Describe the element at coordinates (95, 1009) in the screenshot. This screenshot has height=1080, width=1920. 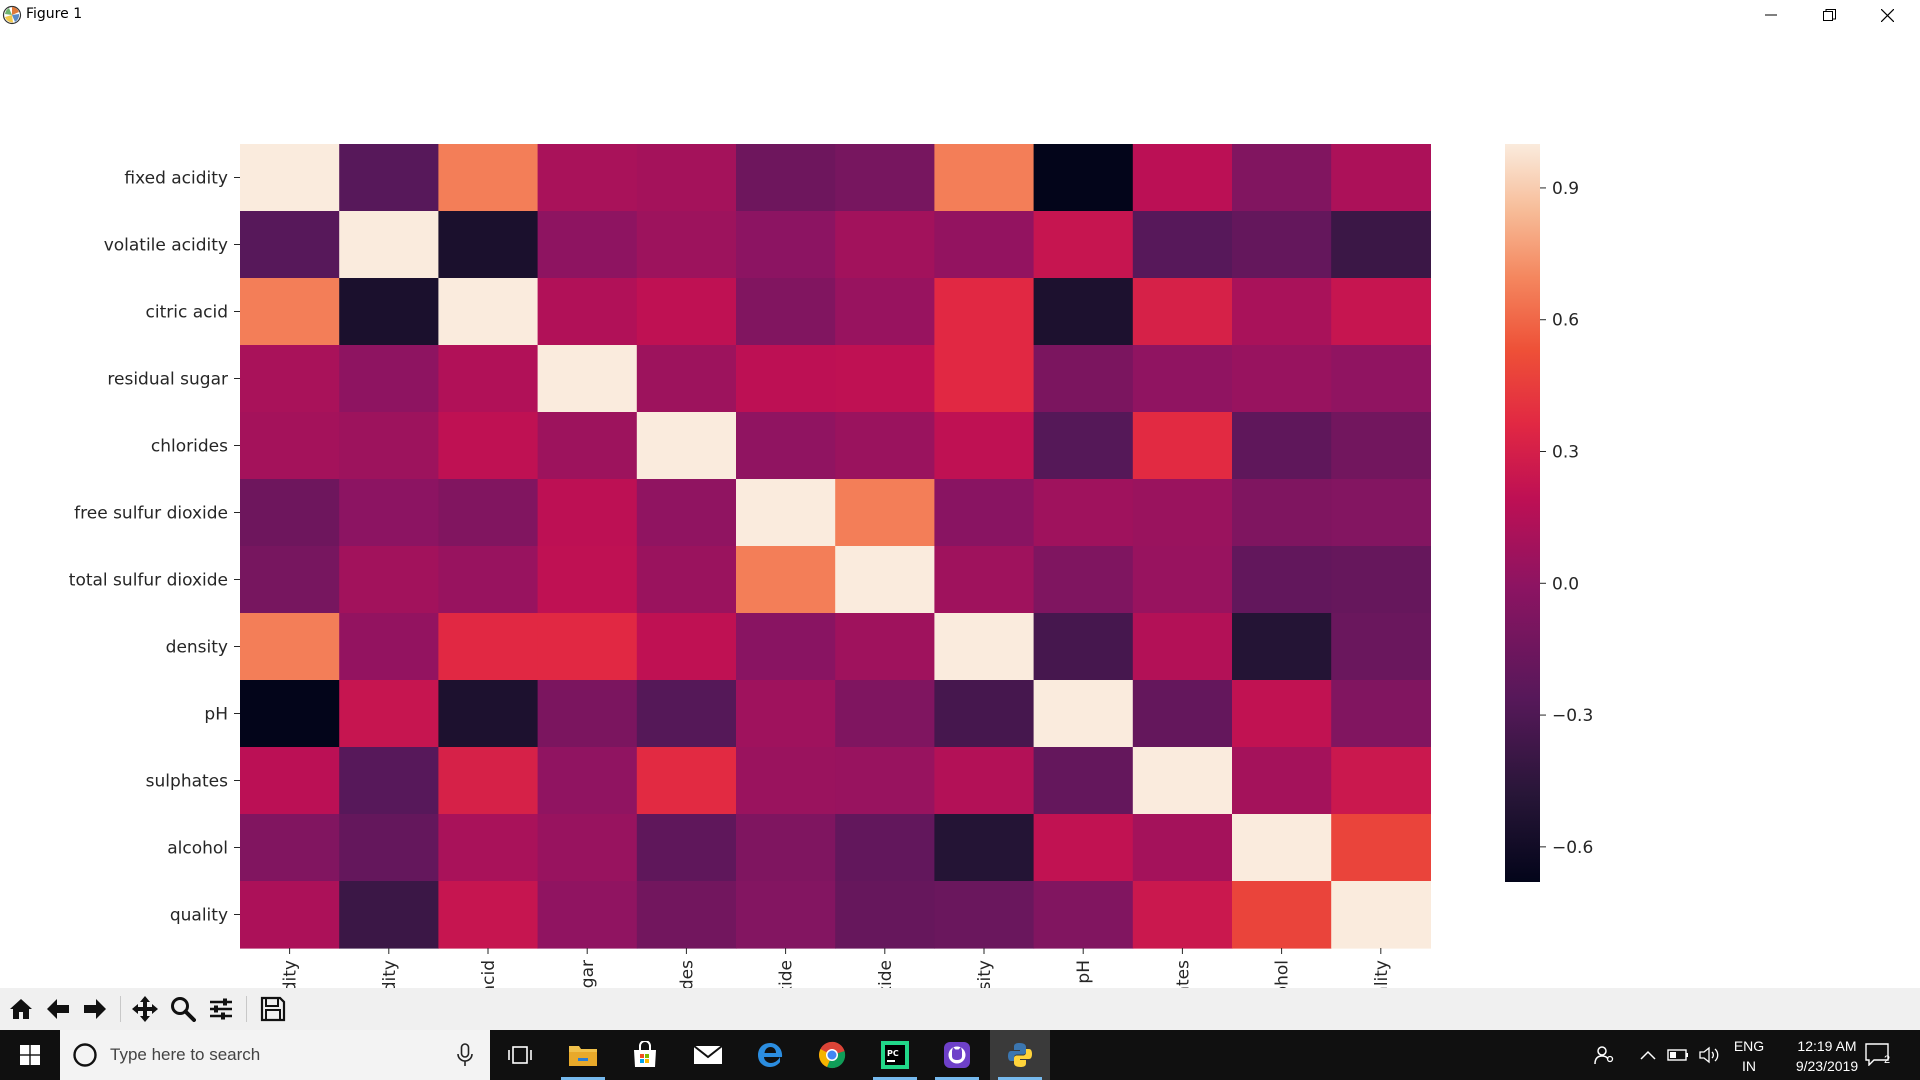
I see `forward-button` at that location.